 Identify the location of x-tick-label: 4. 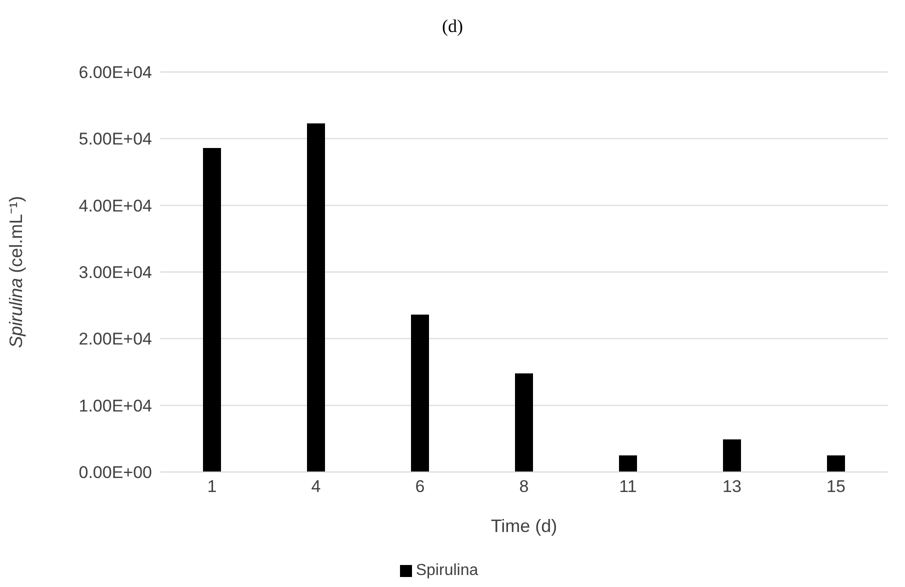
(316, 486).